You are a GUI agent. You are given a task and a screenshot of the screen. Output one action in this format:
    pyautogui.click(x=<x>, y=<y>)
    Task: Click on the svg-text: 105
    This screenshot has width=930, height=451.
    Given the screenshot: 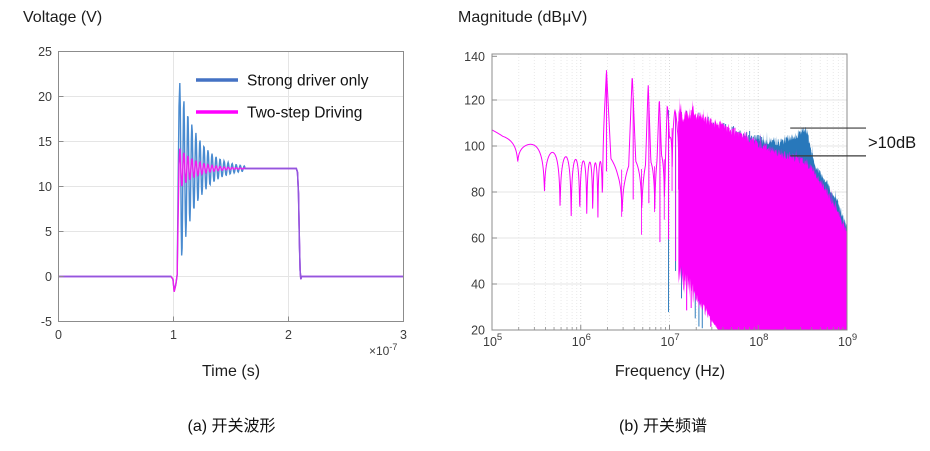 What is the action you would take?
    pyautogui.click(x=492, y=340)
    